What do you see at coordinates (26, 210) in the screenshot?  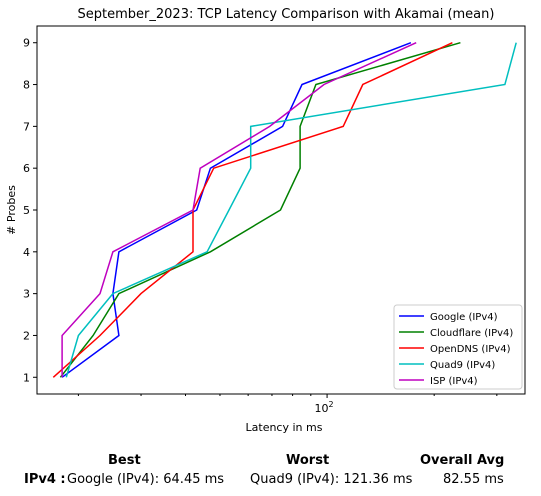 I see `y-tick-label: 5` at bounding box center [26, 210].